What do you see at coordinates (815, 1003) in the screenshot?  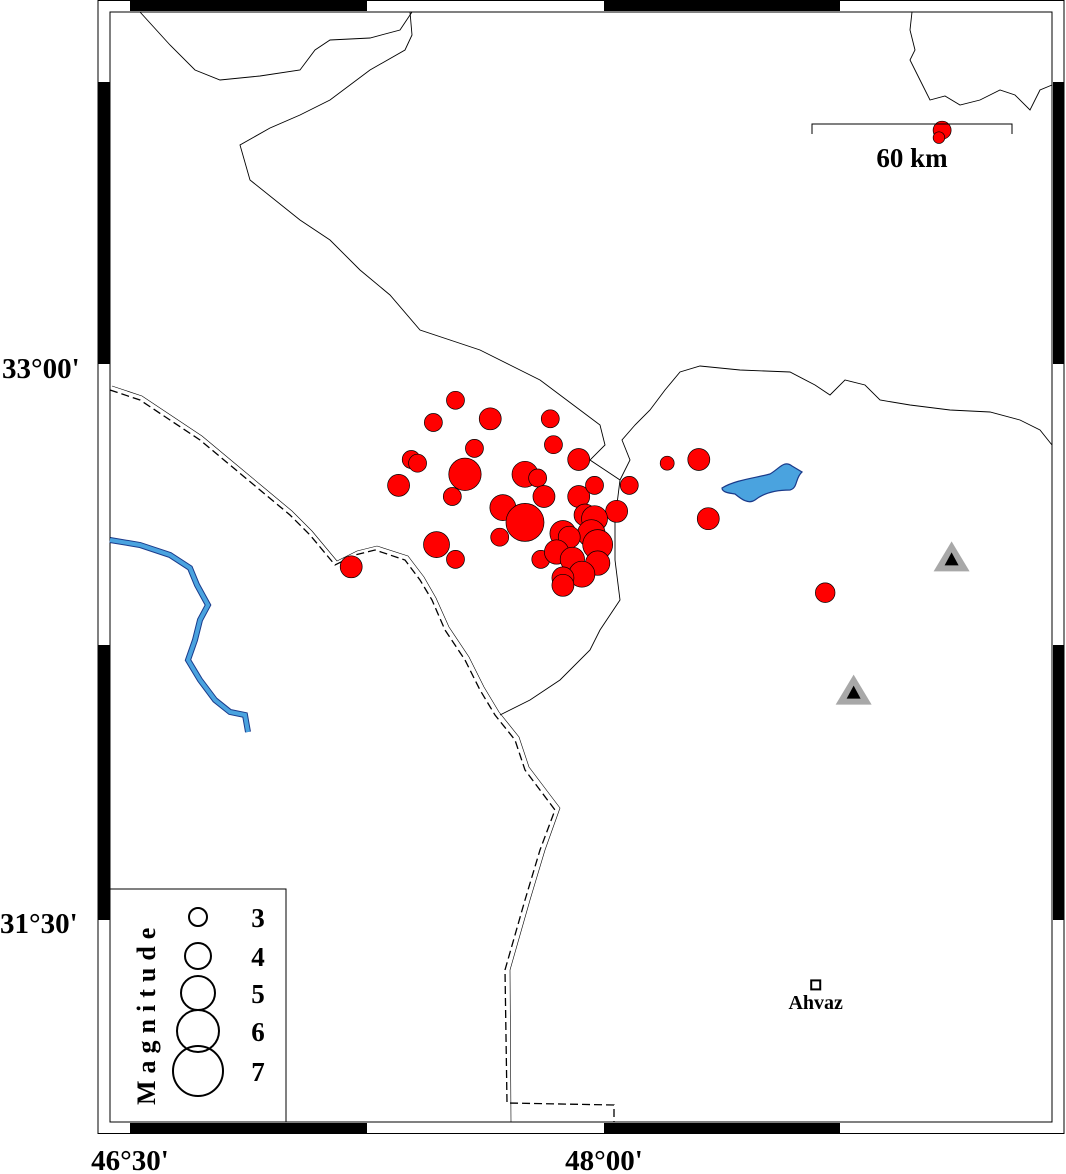 I see `city-label: Ahvaz` at bounding box center [815, 1003].